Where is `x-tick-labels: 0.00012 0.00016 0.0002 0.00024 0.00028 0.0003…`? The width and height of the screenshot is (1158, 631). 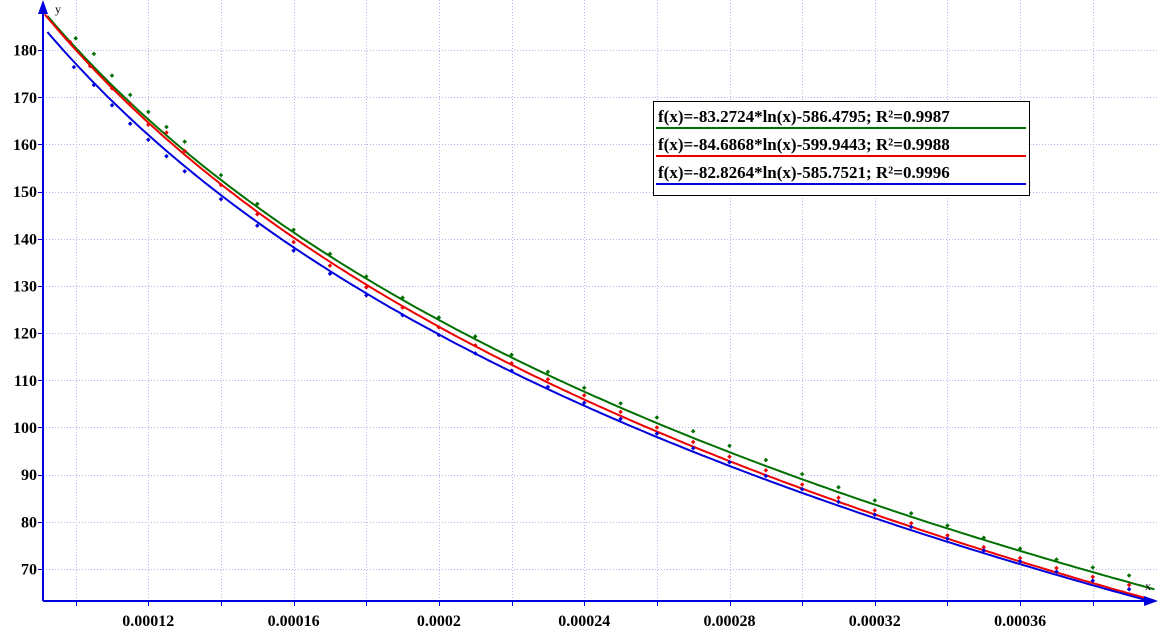 x-tick-labels: 0.00012 0.00016 0.0002 0.00024 0.00028 0.0003… is located at coordinates (584, 621).